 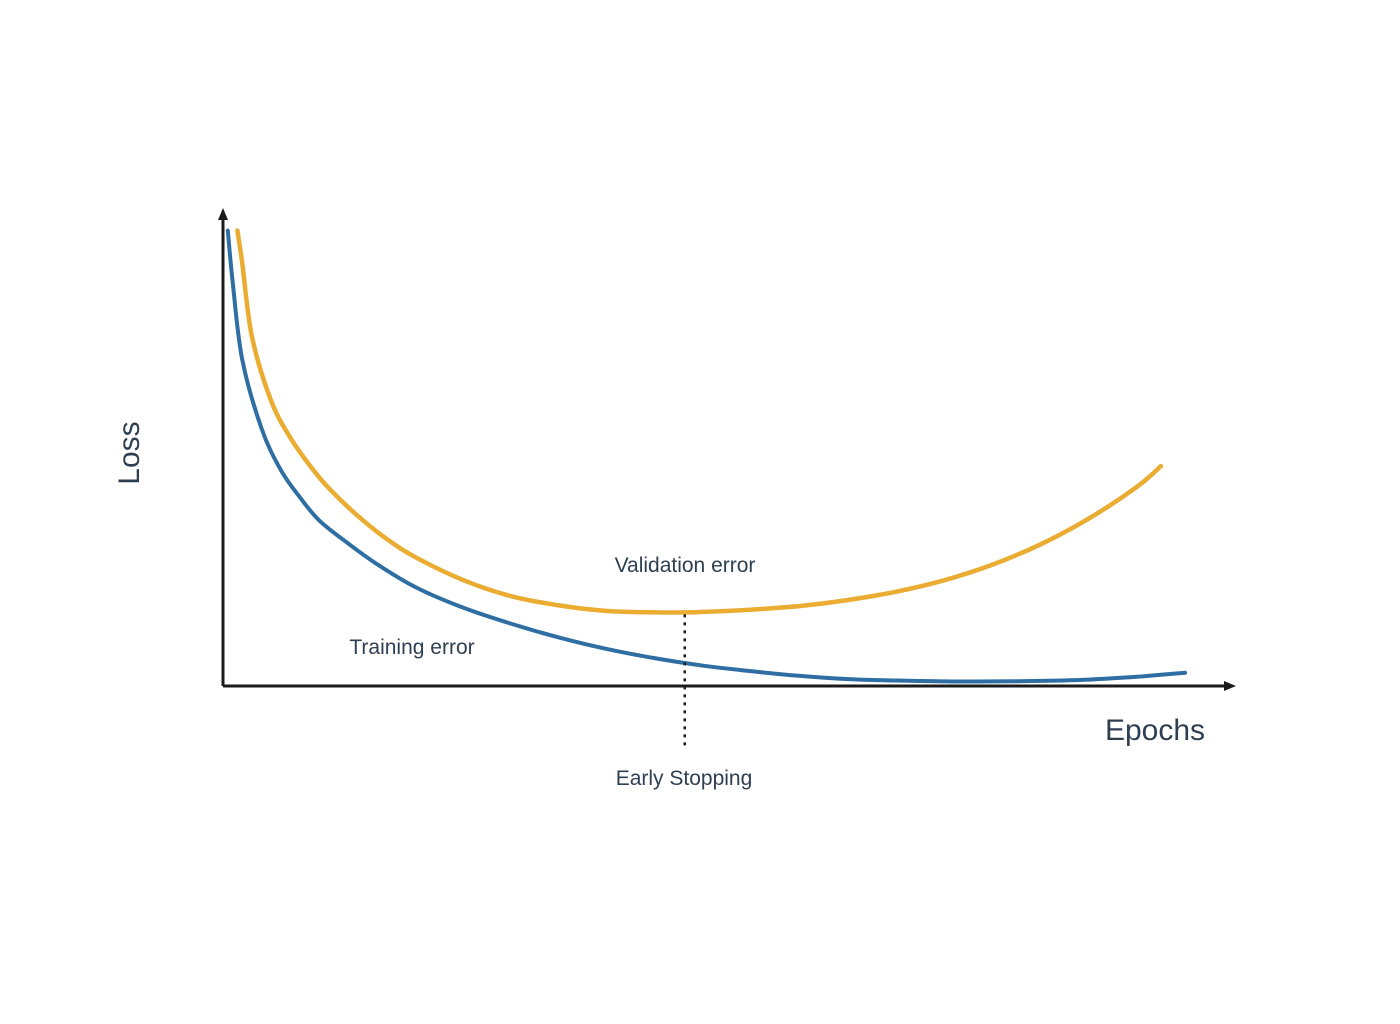 What do you see at coordinates (685, 565) in the screenshot?
I see `validation-error-label: Validation error` at bounding box center [685, 565].